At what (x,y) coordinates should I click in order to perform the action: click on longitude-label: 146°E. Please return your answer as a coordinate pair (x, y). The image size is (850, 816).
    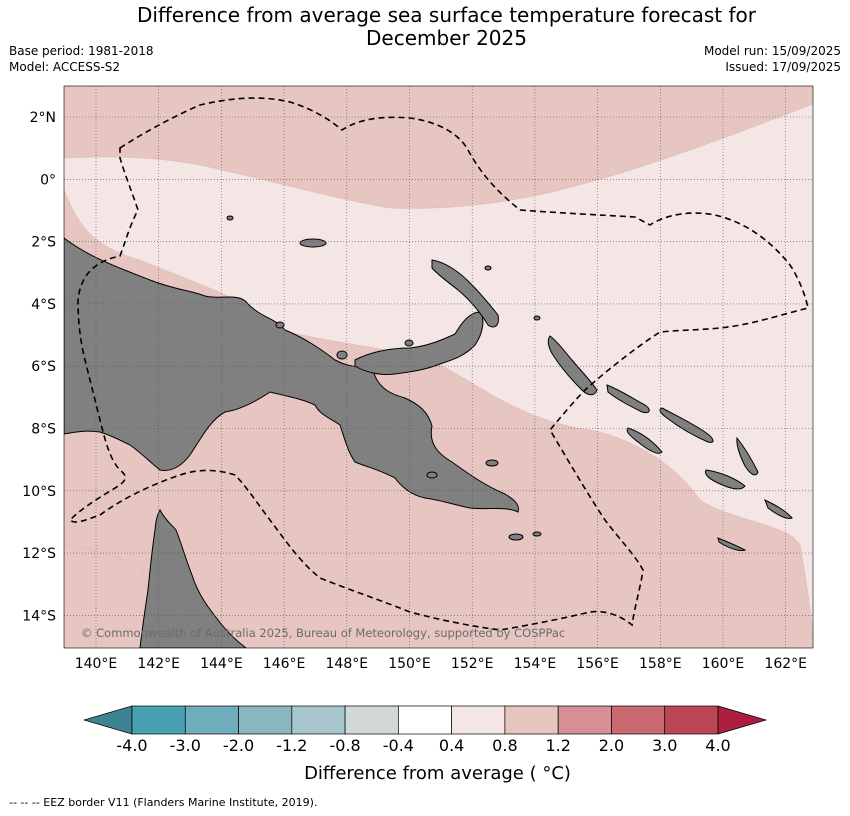
    Looking at the image, I should click on (284, 664).